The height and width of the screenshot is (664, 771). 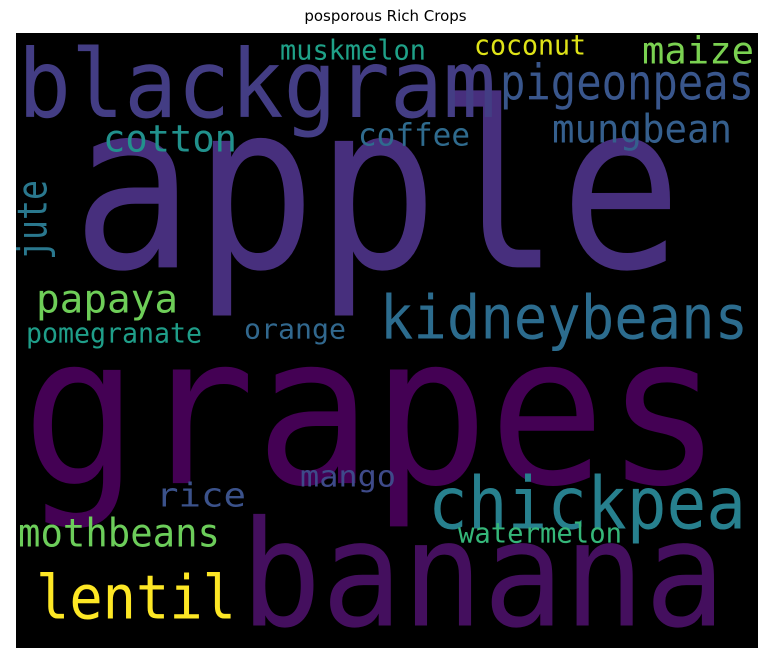 I want to click on word-rice: rice, so click(x=201, y=495).